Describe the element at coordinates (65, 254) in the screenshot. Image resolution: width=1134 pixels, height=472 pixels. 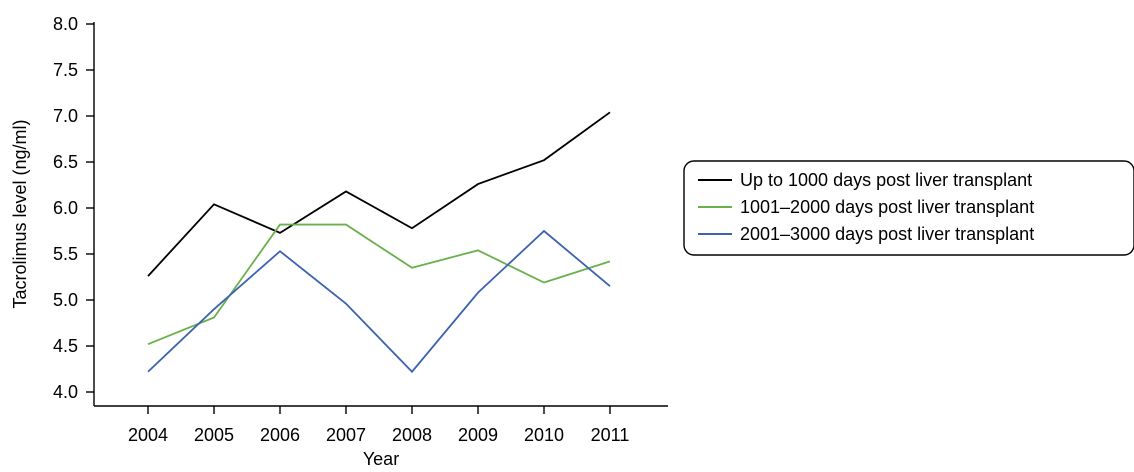
I see `y-tick-label: 5.5` at that location.